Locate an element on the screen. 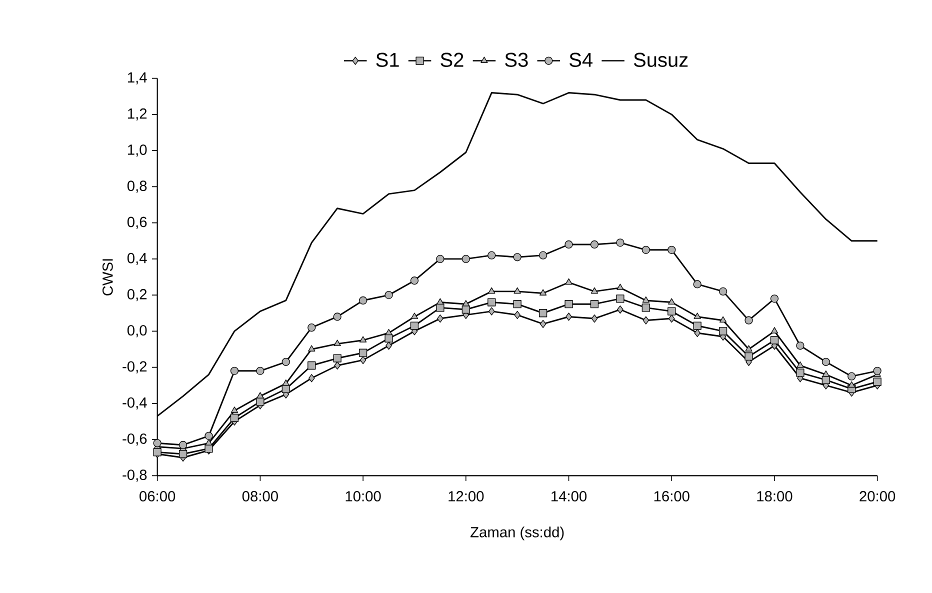  legend-label: S4 is located at coordinates (581, 59).